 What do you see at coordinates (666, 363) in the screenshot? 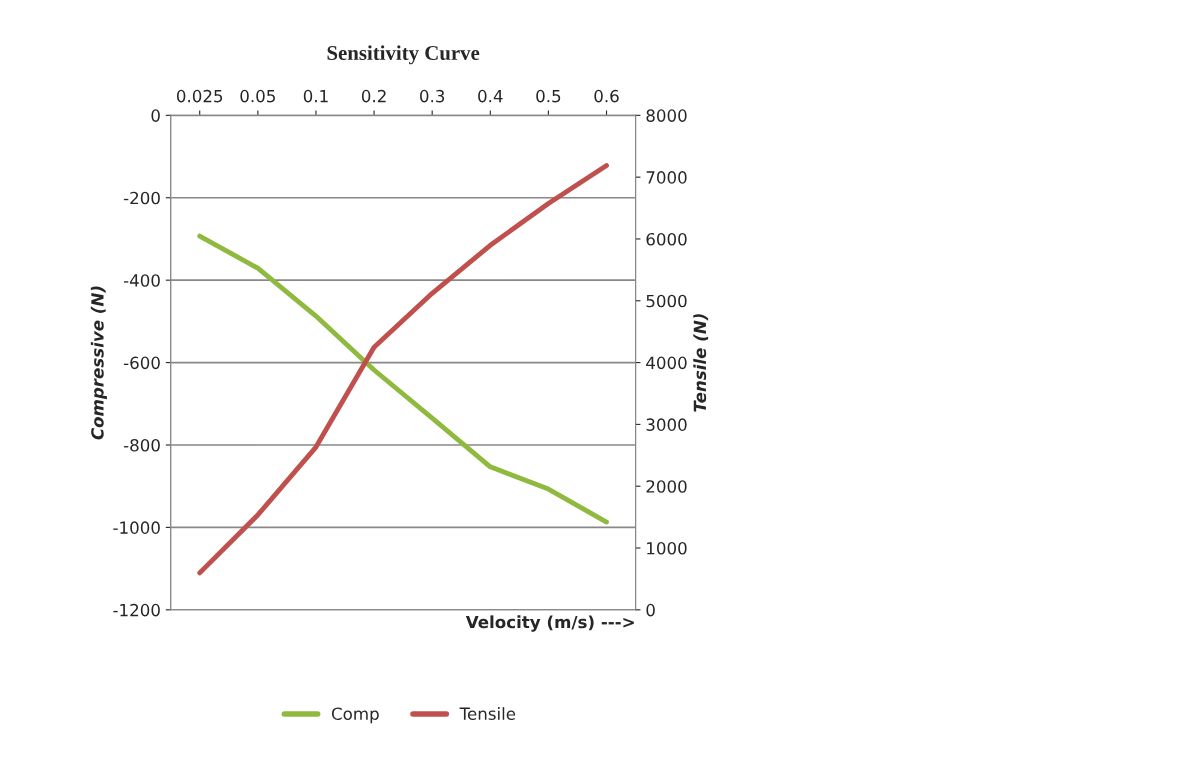
I see `y2-tick-label: 4000` at bounding box center [666, 363].